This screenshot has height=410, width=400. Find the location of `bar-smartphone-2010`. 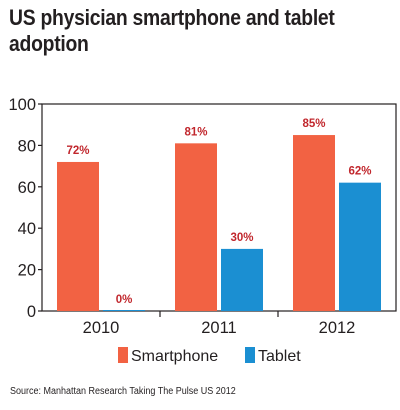

bar-smartphone-2010 is located at coordinates (78, 236).